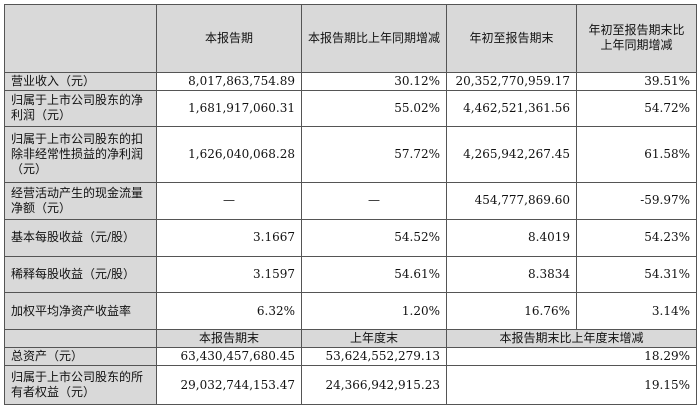  I want to click on cell-value: 1.20%, so click(374, 311).